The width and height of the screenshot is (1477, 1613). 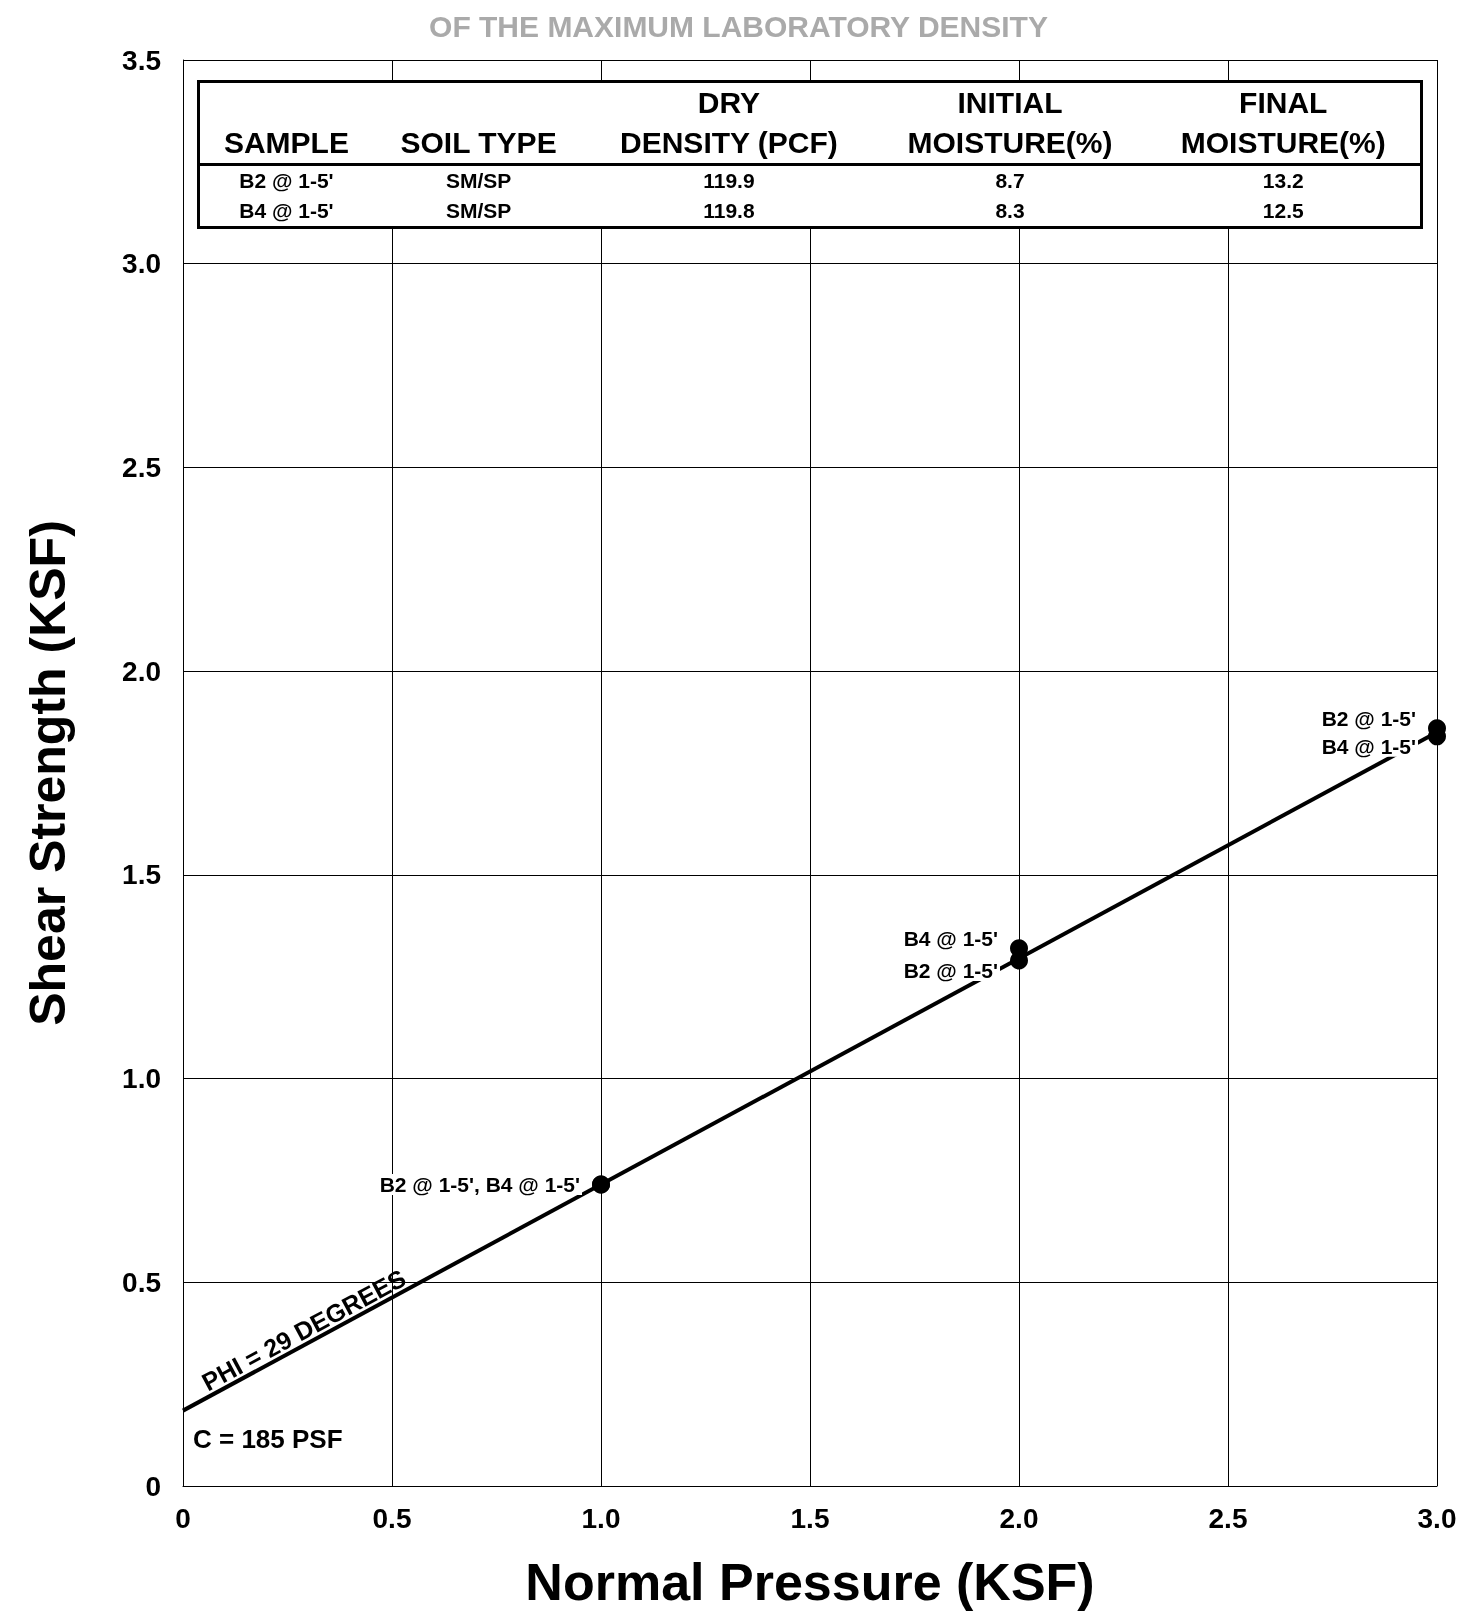 What do you see at coordinates (141, 264) in the screenshot?
I see `y-tick-label: 3.0` at bounding box center [141, 264].